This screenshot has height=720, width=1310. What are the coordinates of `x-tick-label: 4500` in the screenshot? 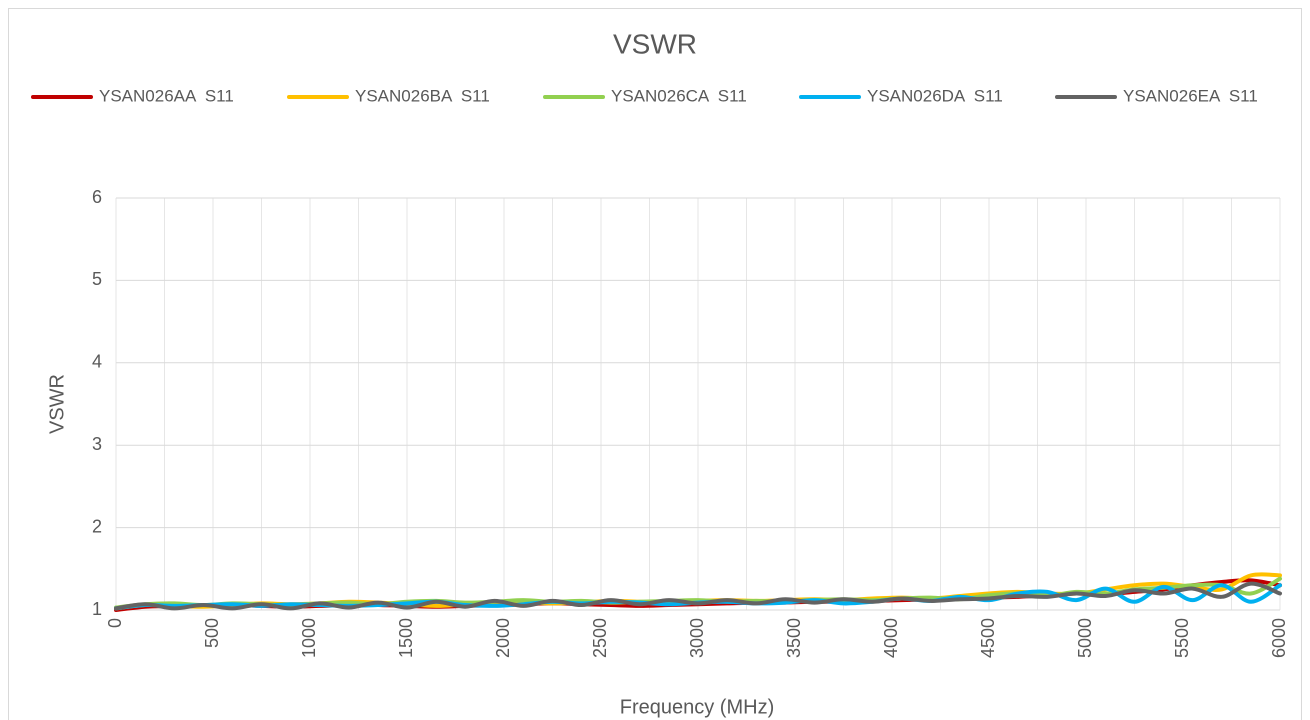 It's located at (988, 638).